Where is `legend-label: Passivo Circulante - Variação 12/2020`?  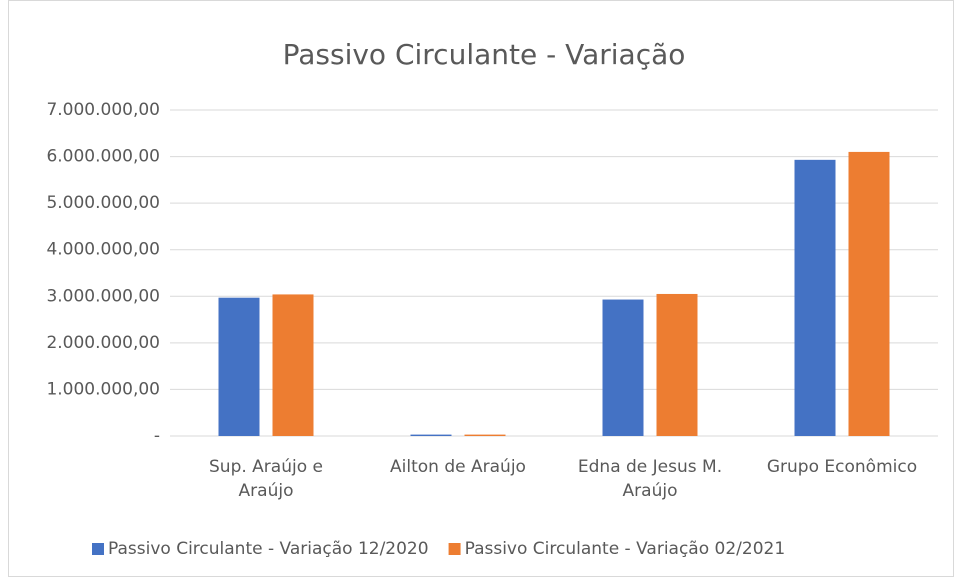 legend-label: Passivo Circulante - Variação 12/2020 is located at coordinates (268, 549).